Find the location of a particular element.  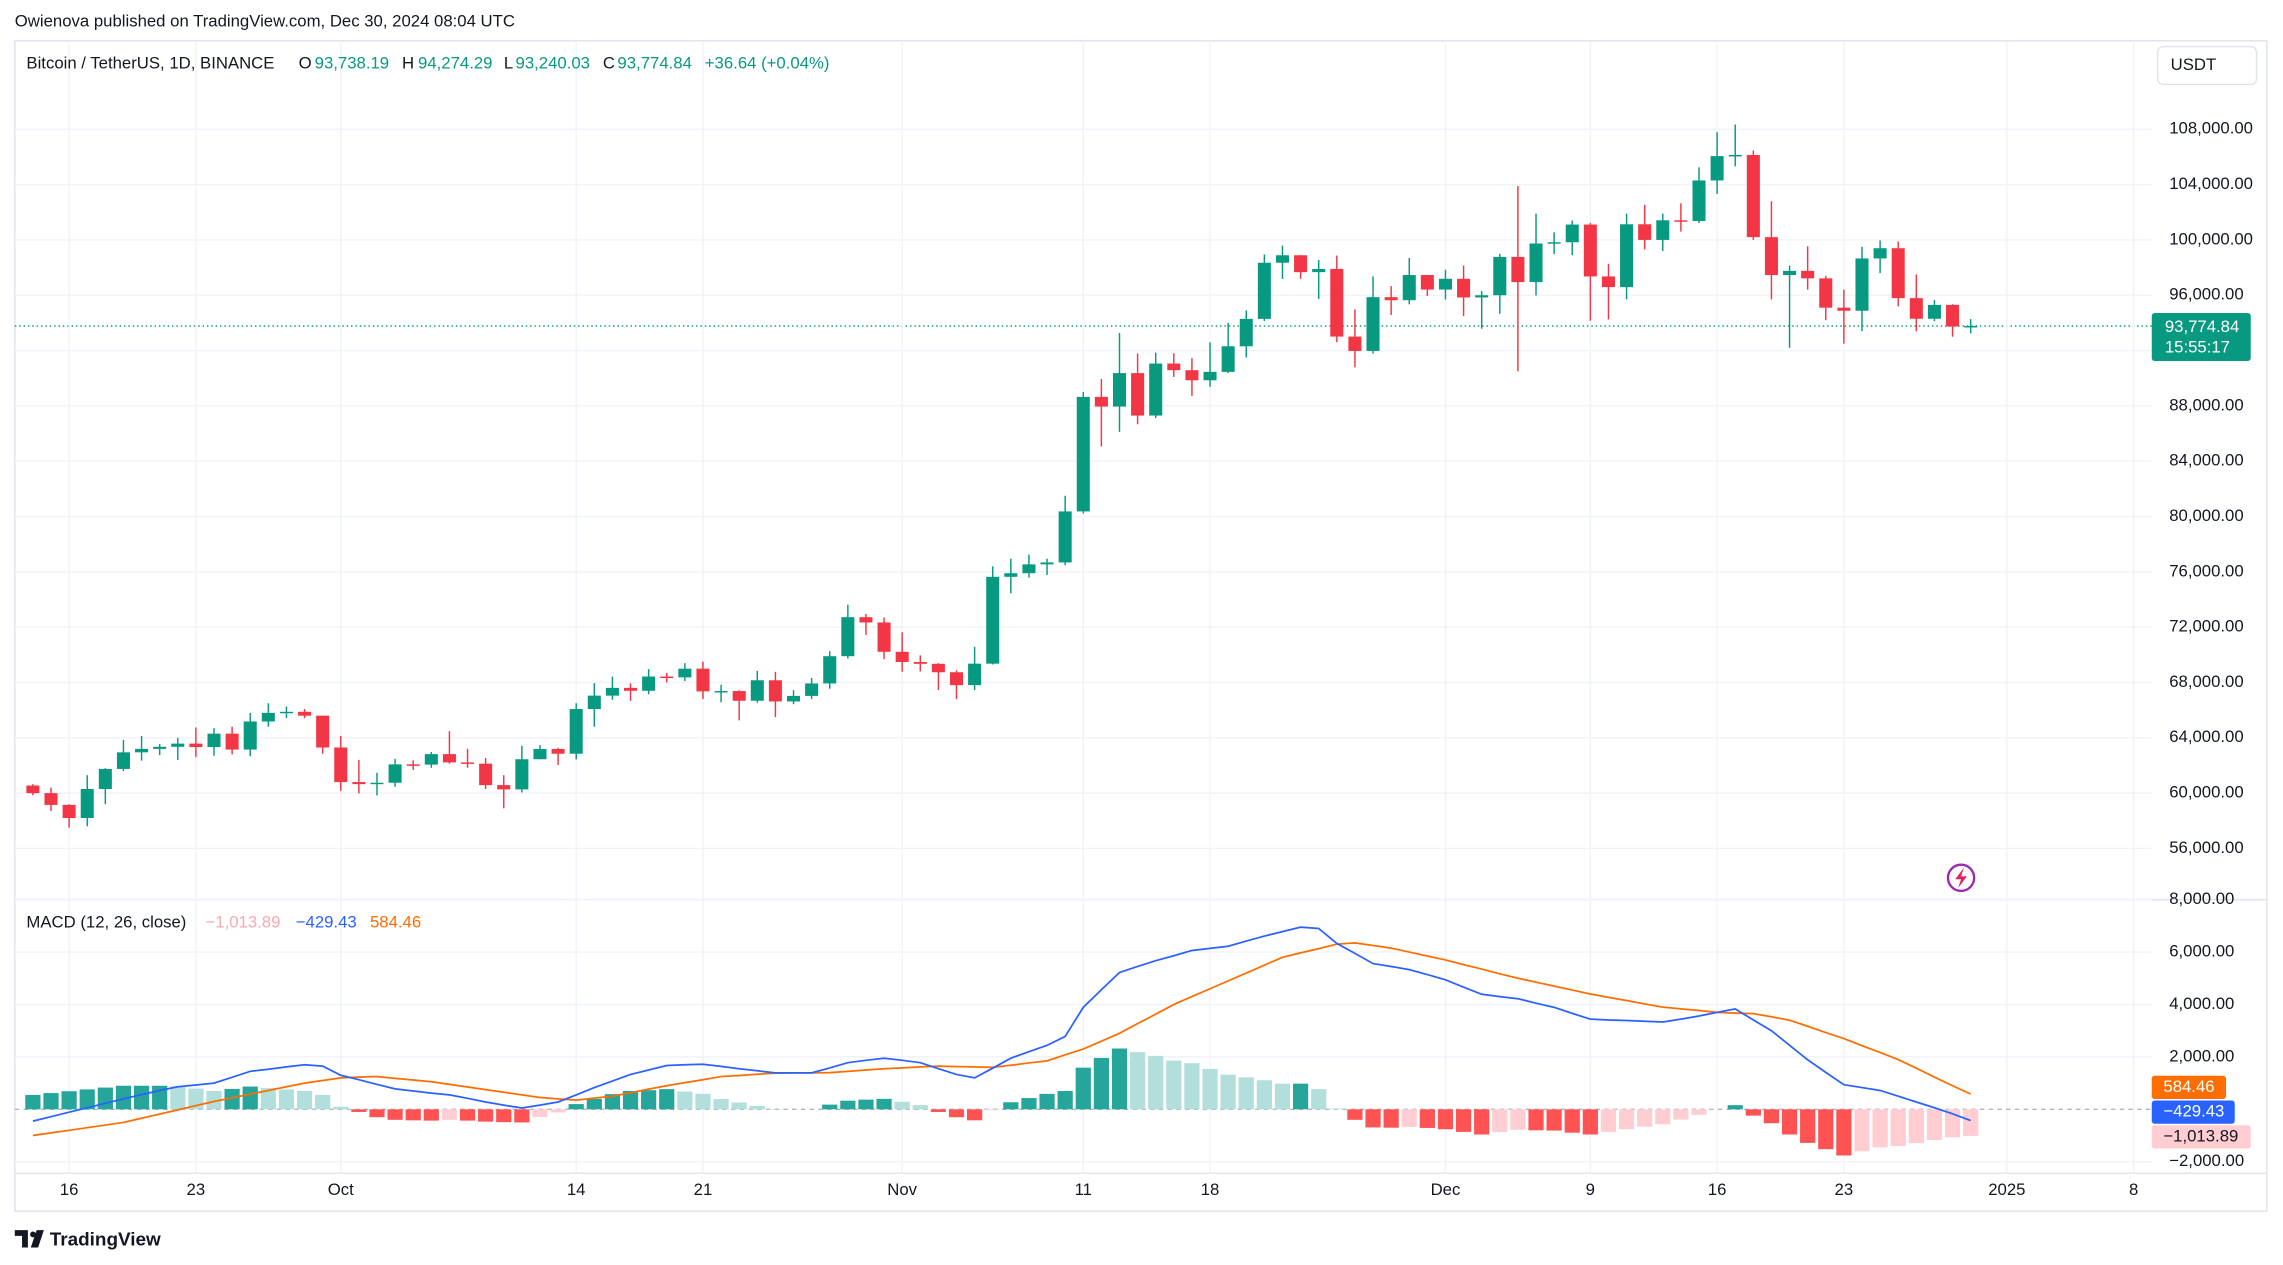

legend-key: H is located at coordinates (408, 62).